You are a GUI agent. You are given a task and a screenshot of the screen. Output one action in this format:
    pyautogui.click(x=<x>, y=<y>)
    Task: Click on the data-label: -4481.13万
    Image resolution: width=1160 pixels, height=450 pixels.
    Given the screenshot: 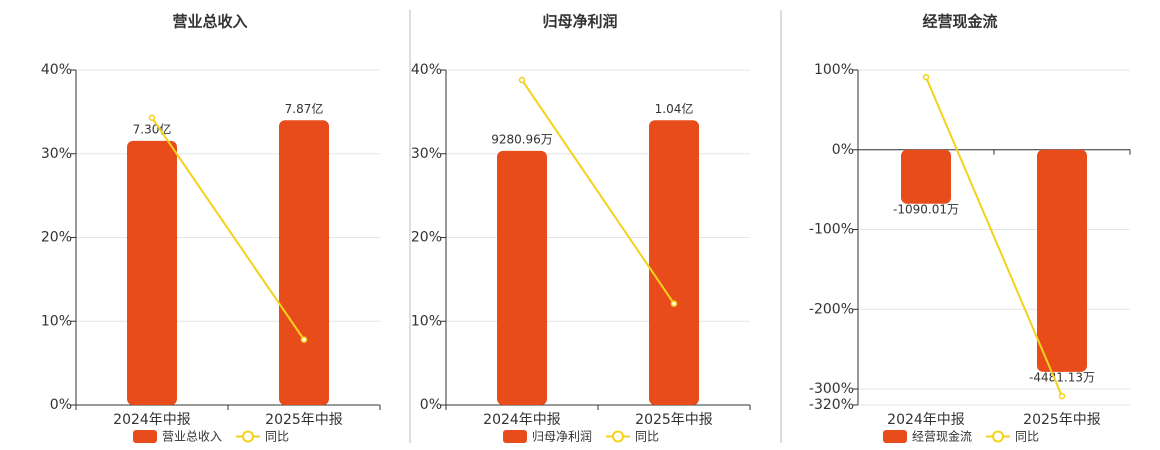 What is the action you would take?
    pyautogui.click(x=1062, y=377)
    